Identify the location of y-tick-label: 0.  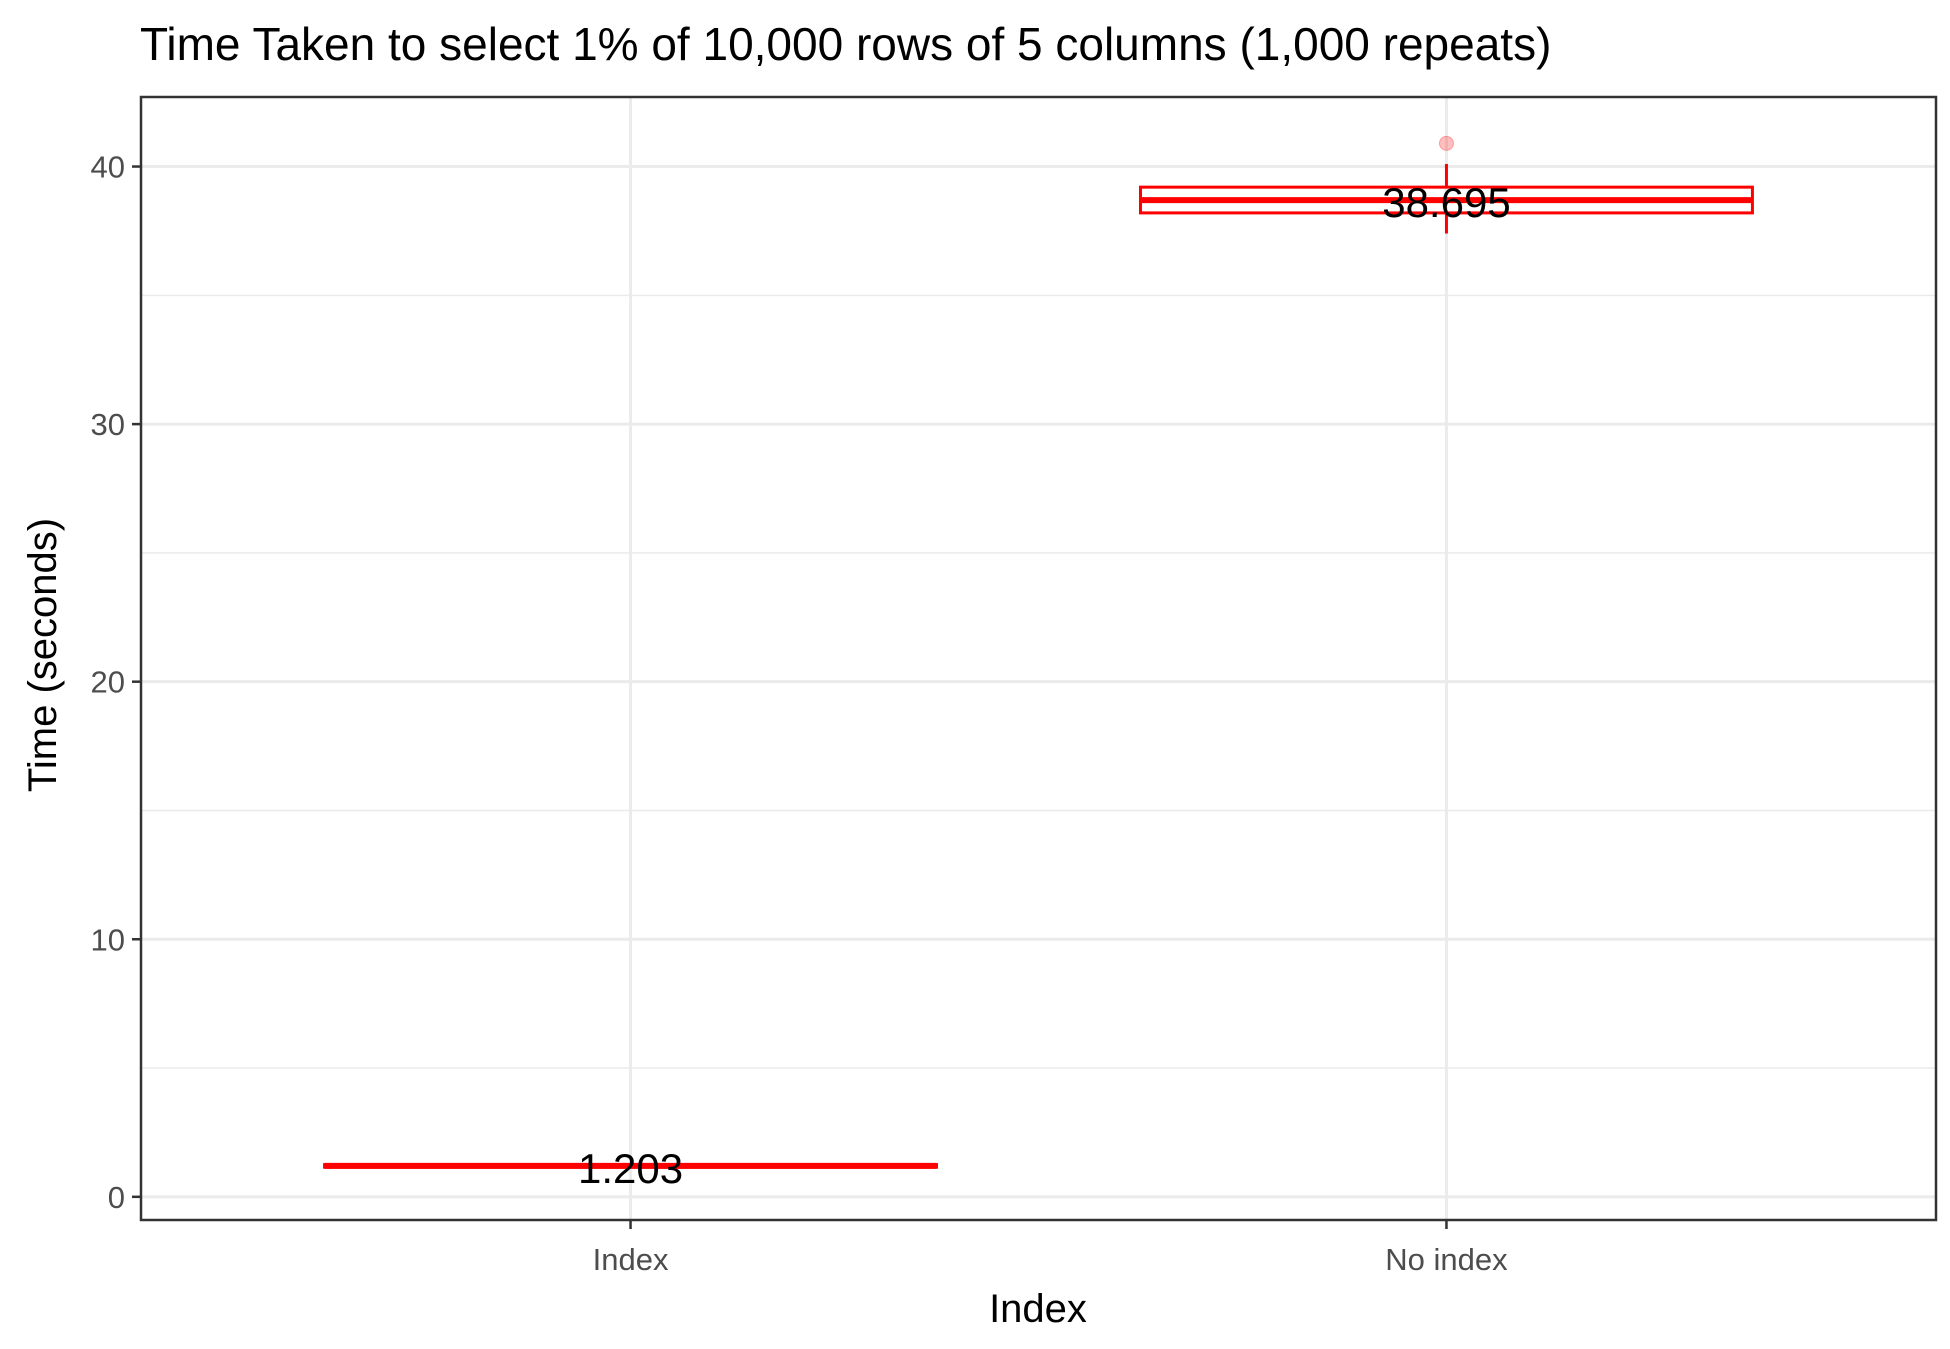
(116, 1197).